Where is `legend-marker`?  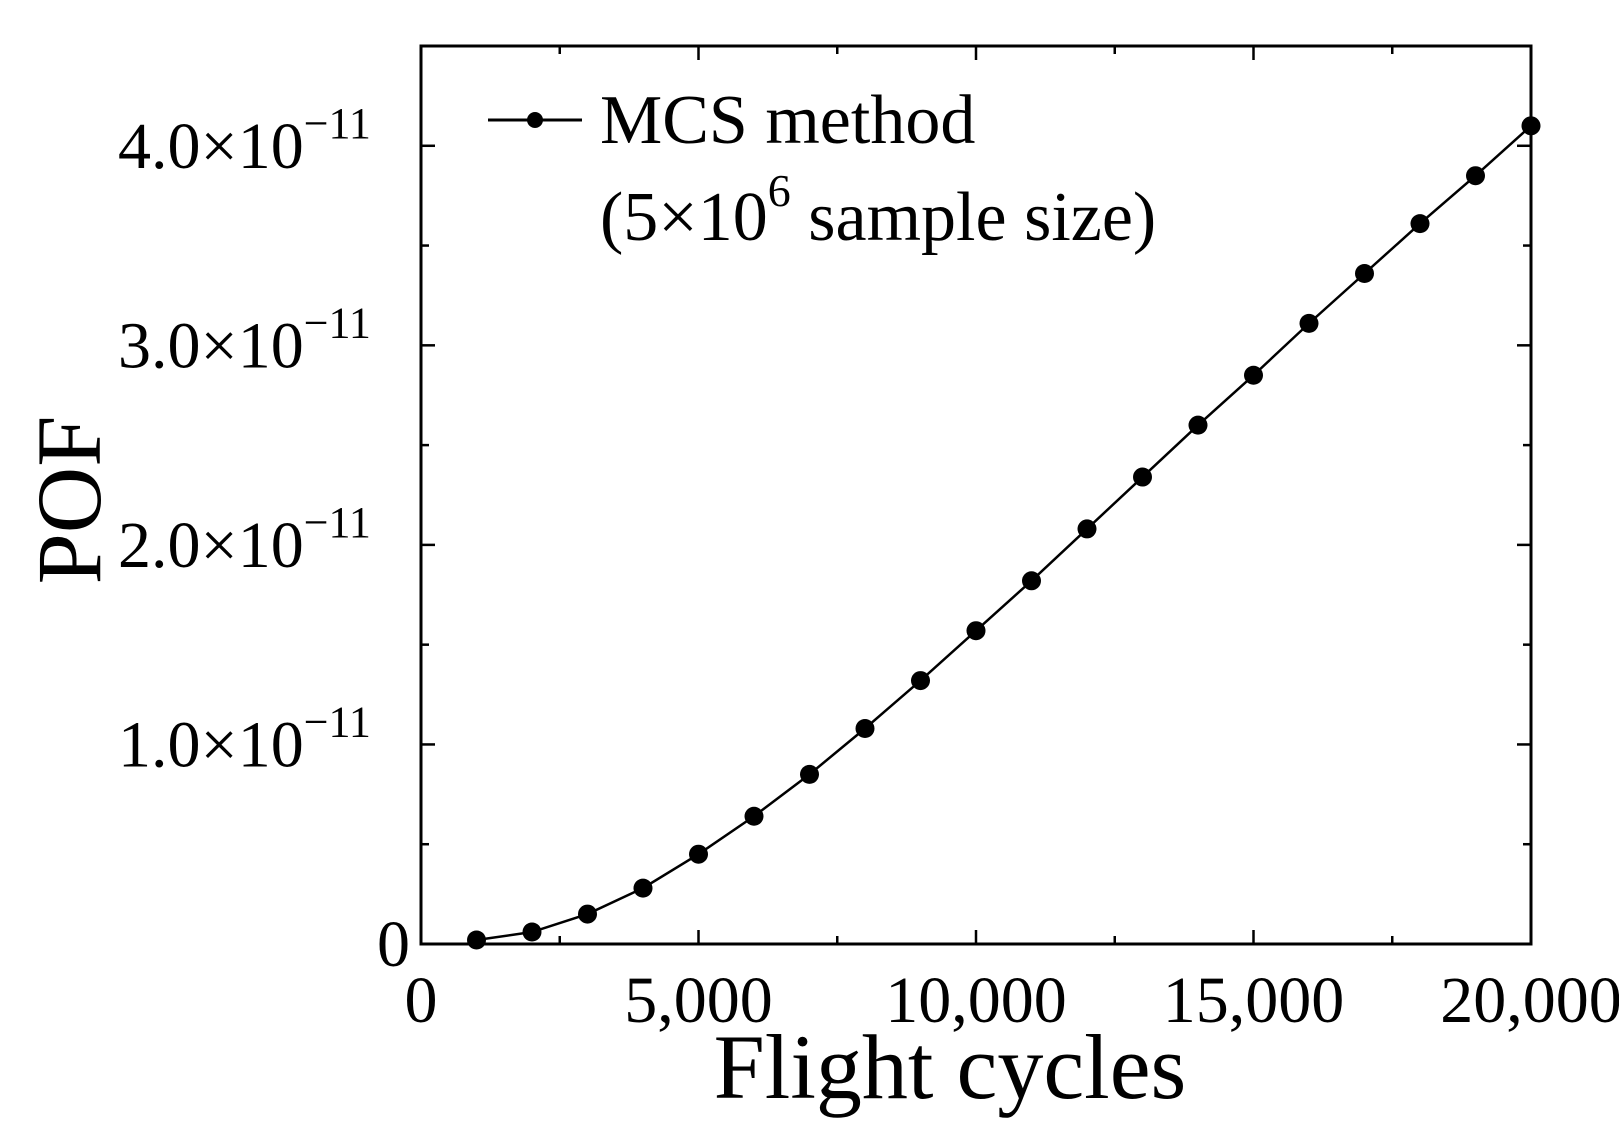
legend-marker is located at coordinates (535, 120).